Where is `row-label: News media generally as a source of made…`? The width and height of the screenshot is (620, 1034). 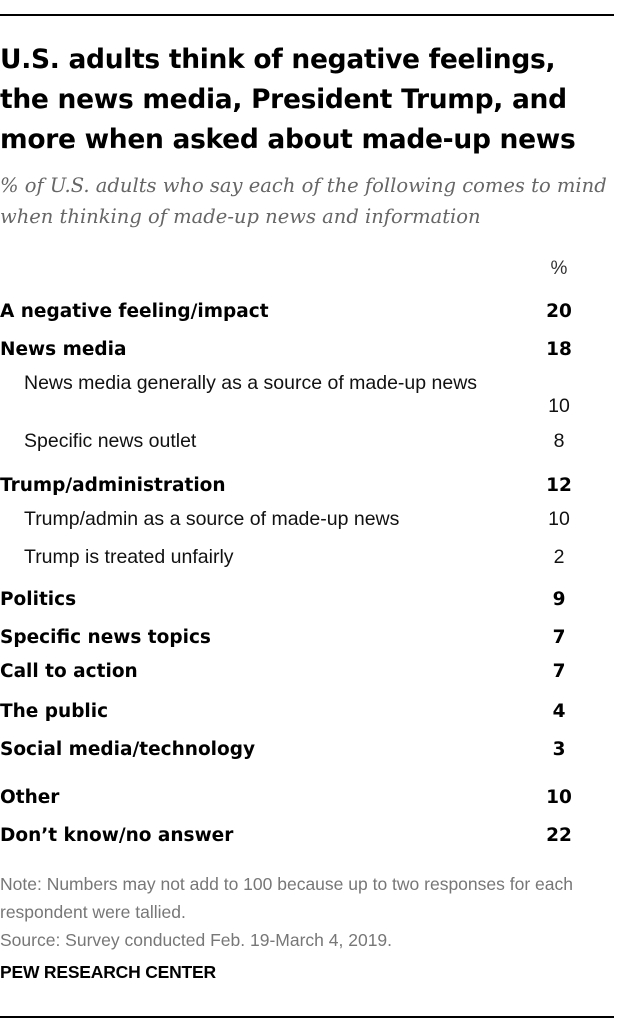 row-label: News media generally as a source of made… is located at coordinates (251, 383).